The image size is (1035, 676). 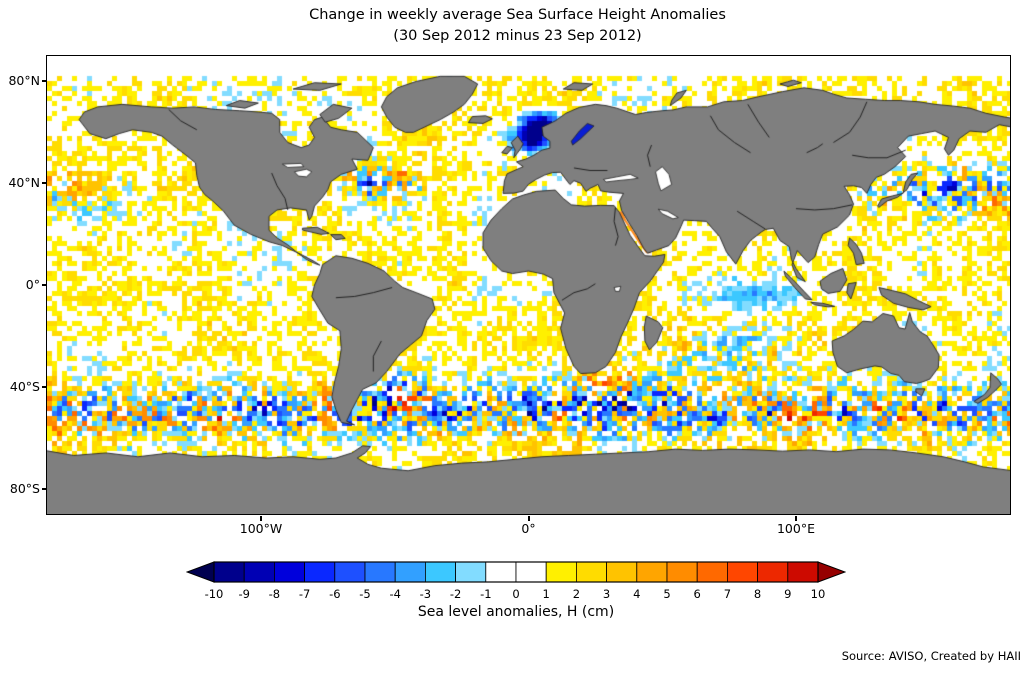 I want to click on y-axis-label-0: 0°, so click(x=32, y=284).